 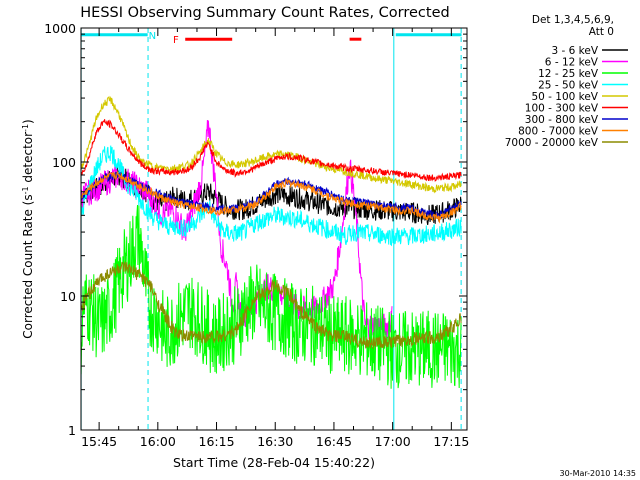 What do you see at coordinates (573, 20) in the screenshot?
I see `legend-header-line-0: Det 1,3,4,5,6,9,` at bounding box center [573, 20].